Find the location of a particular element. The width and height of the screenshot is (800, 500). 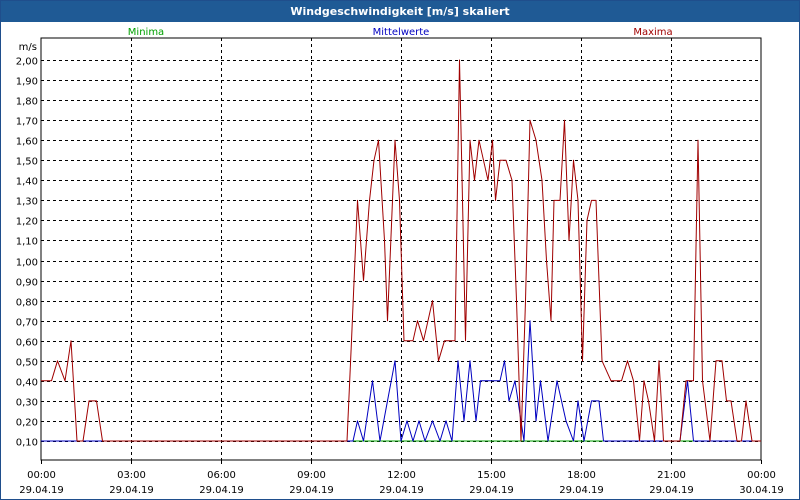

y-tick-label: 0,40 is located at coordinates (27, 383).